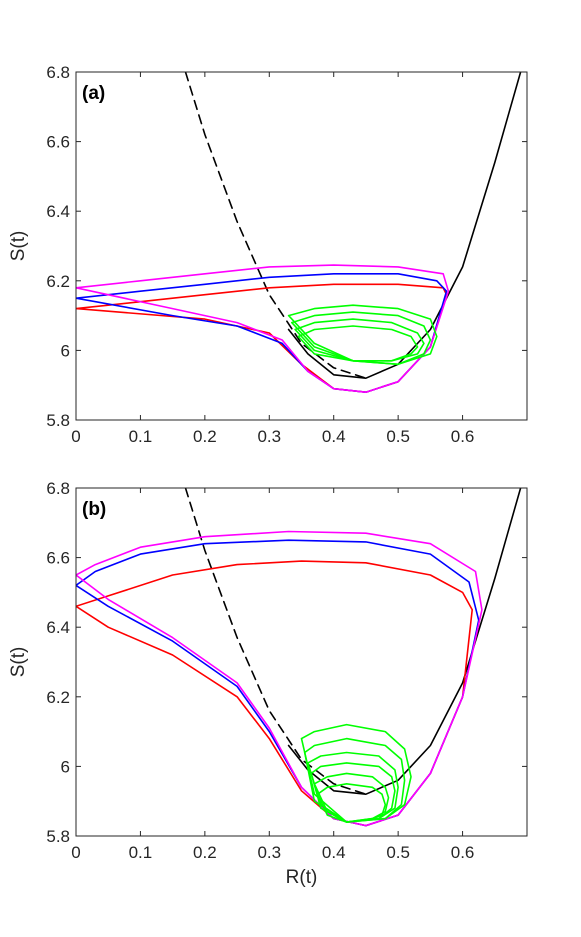  I want to click on panel-label: (a), so click(93, 93).